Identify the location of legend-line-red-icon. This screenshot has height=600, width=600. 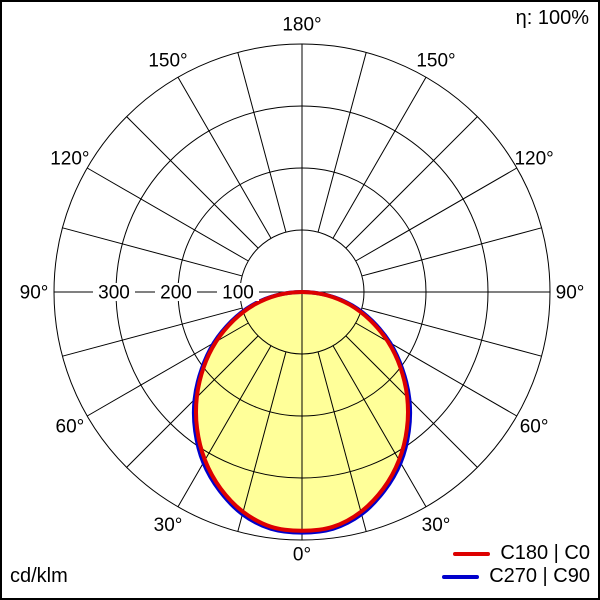
(472, 553).